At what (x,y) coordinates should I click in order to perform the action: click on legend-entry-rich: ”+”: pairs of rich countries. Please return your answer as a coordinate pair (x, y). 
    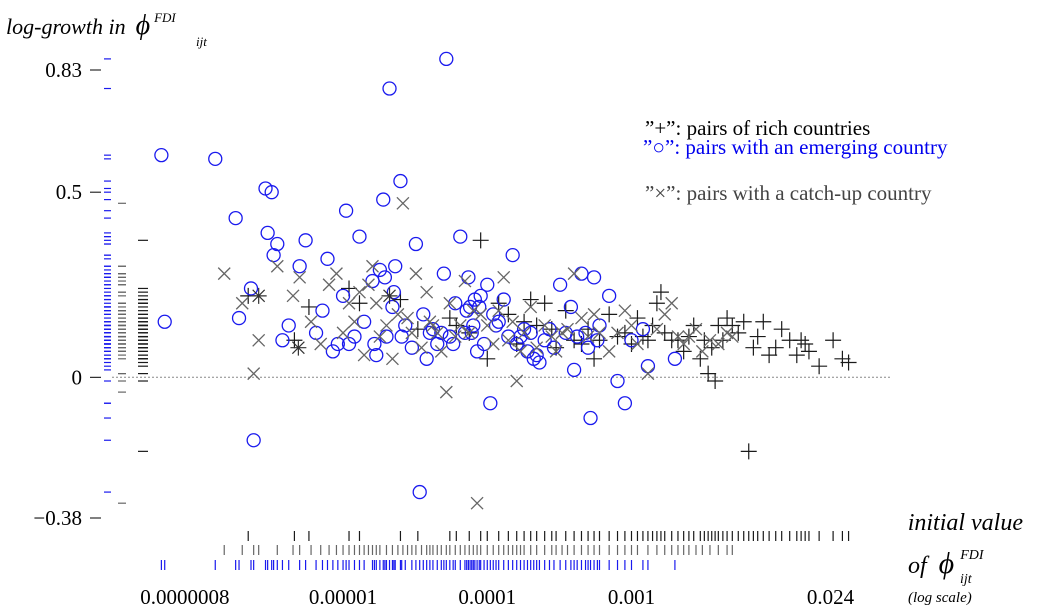
    Looking at the image, I should click on (757, 128).